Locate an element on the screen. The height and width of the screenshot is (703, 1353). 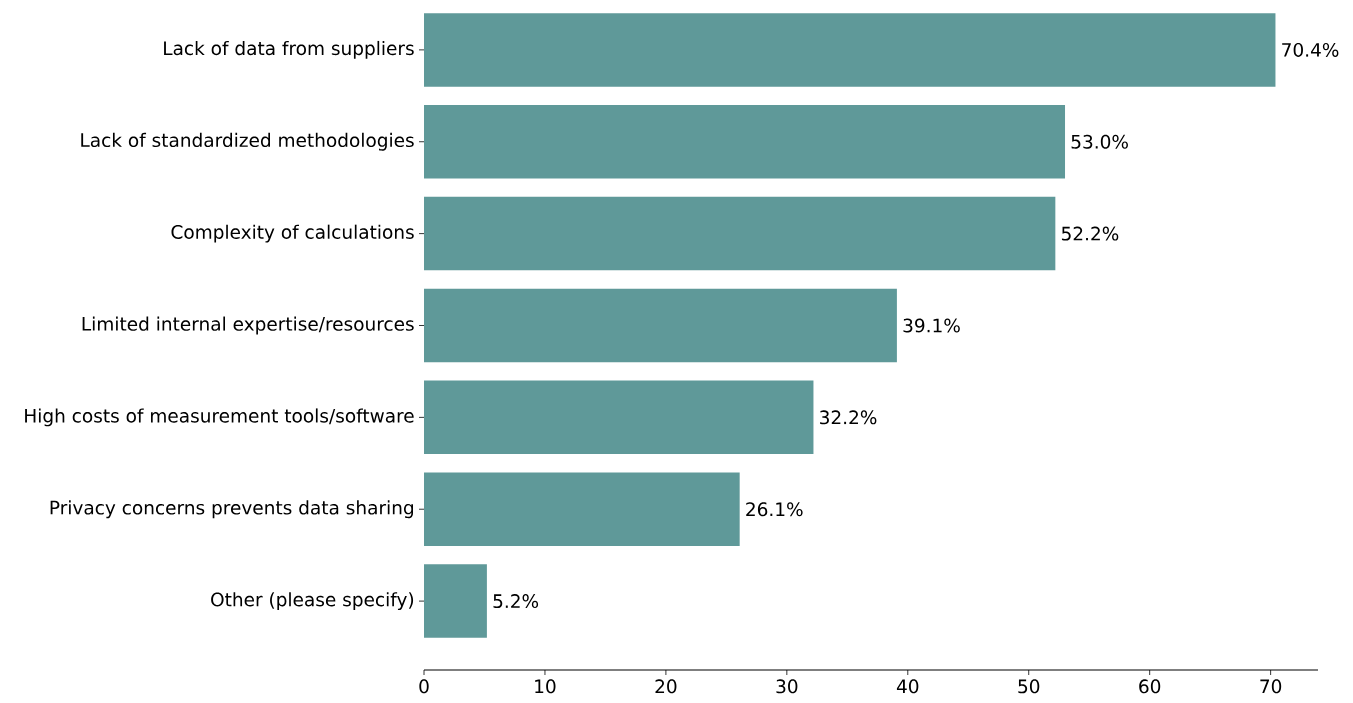
x-tick-label: 60 is located at coordinates (1150, 686).